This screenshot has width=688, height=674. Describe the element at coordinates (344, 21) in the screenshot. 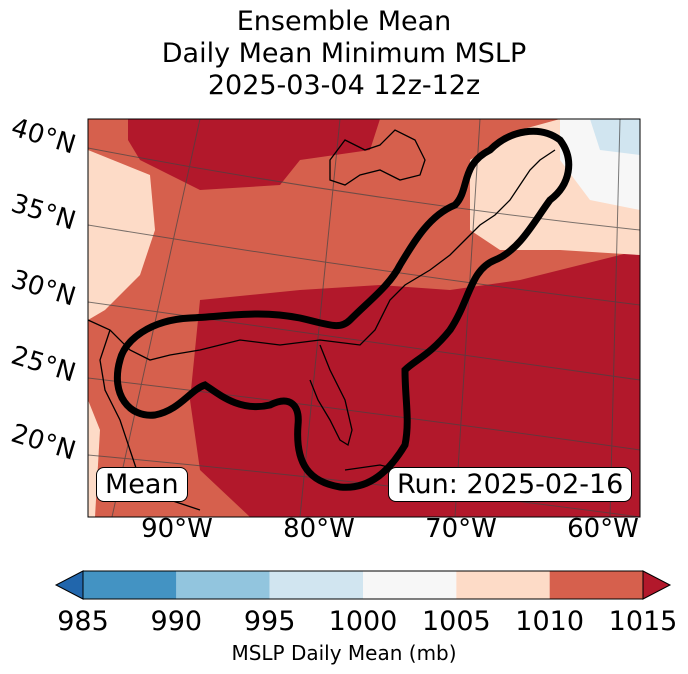

I see `title-line-1: Ensemble Mean` at that location.